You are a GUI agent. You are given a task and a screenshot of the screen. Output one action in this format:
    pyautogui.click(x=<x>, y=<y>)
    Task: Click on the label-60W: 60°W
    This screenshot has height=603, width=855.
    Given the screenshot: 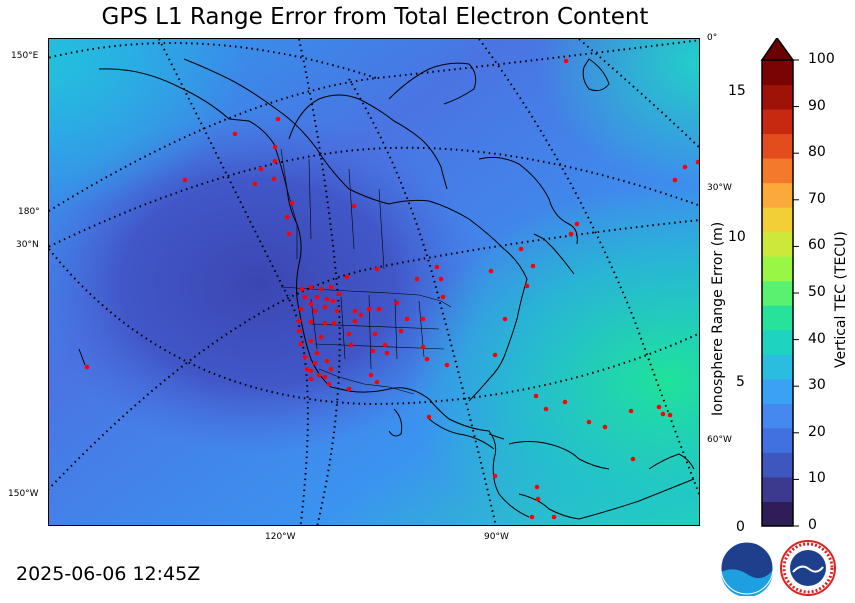 What is the action you would take?
    pyautogui.click(x=719, y=440)
    